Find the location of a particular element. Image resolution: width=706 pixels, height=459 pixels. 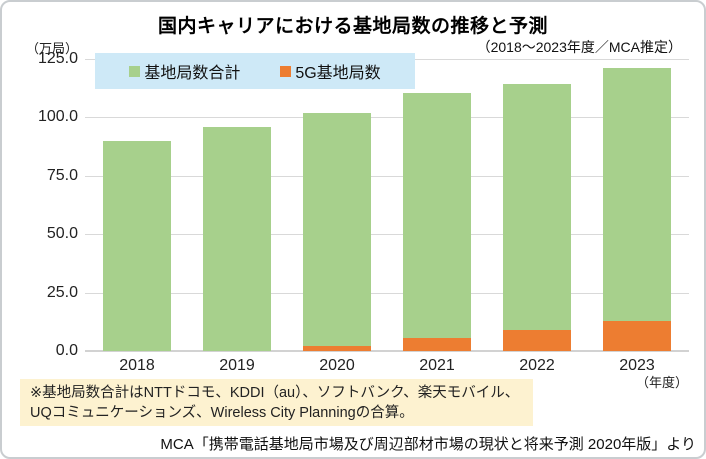

y-tick-label: 125.0 is located at coordinates (57, 58).